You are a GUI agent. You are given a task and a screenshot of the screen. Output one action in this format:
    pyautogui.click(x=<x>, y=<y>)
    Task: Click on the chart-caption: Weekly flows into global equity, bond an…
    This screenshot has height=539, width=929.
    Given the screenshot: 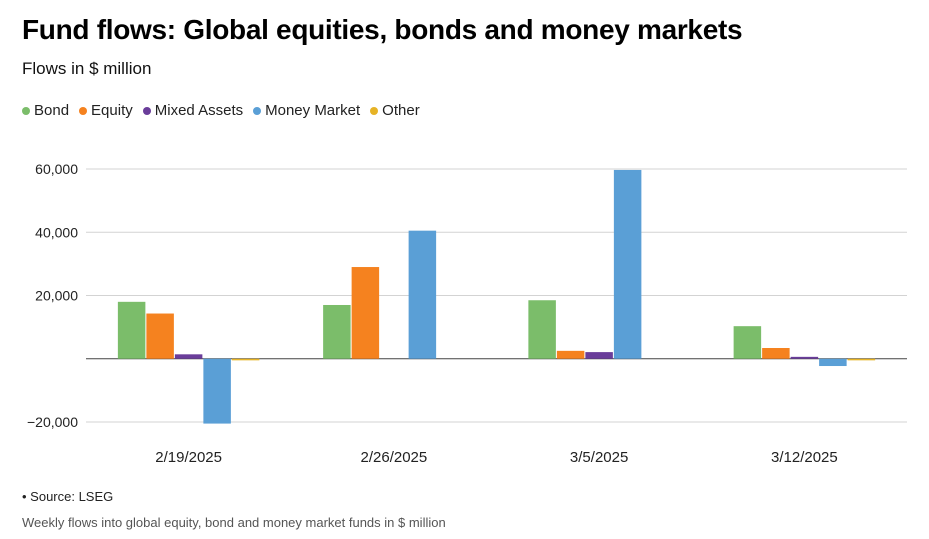 What is the action you would take?
    pyautogui.click(x=234, y=522)
    